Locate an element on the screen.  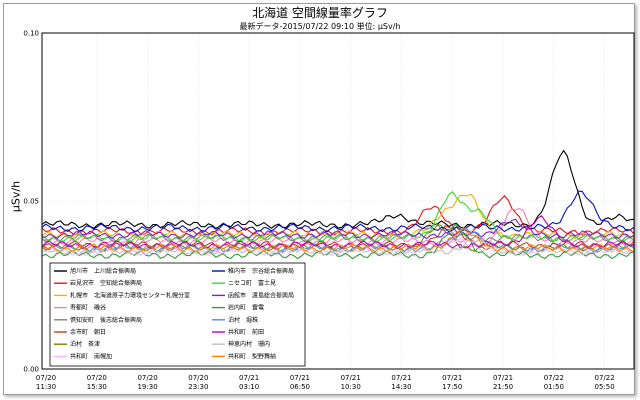
legend-box is located at coordinates (177, 314).